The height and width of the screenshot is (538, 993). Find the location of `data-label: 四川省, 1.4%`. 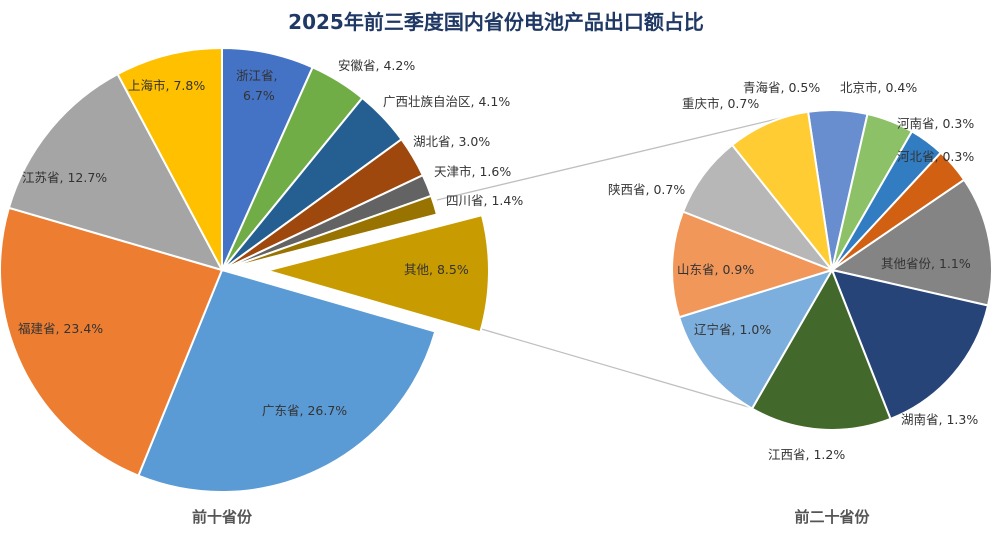

data-label: 四川省, 1.4% is located at coordinates (484, 200).